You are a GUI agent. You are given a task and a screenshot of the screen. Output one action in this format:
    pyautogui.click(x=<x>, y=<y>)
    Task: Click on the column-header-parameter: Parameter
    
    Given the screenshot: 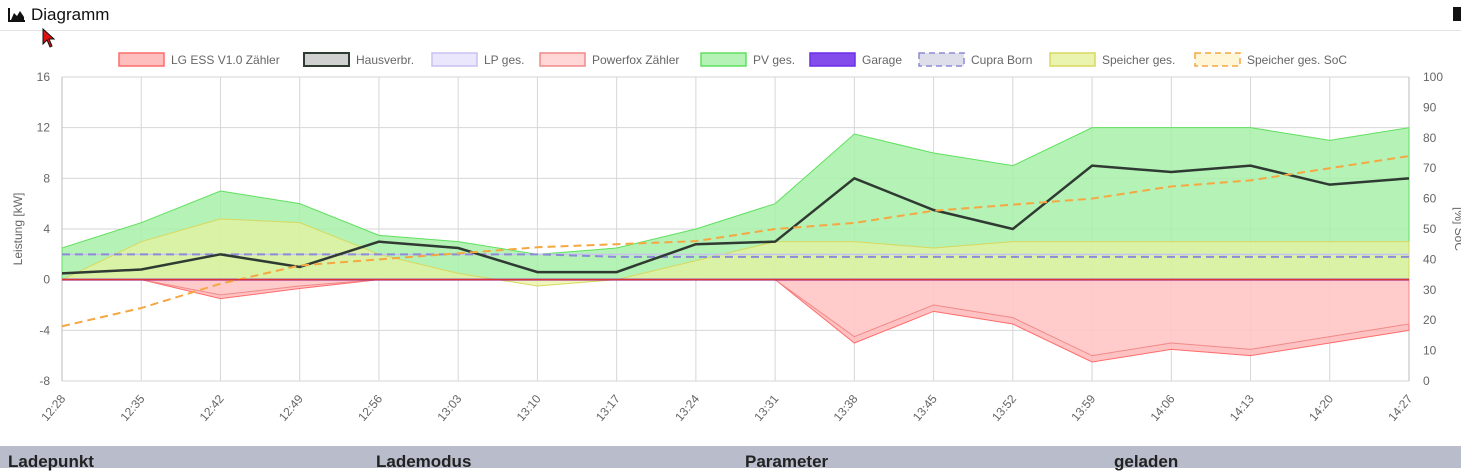 What is the action you would take?
    pyautogui.click(x=787, y=461)
    